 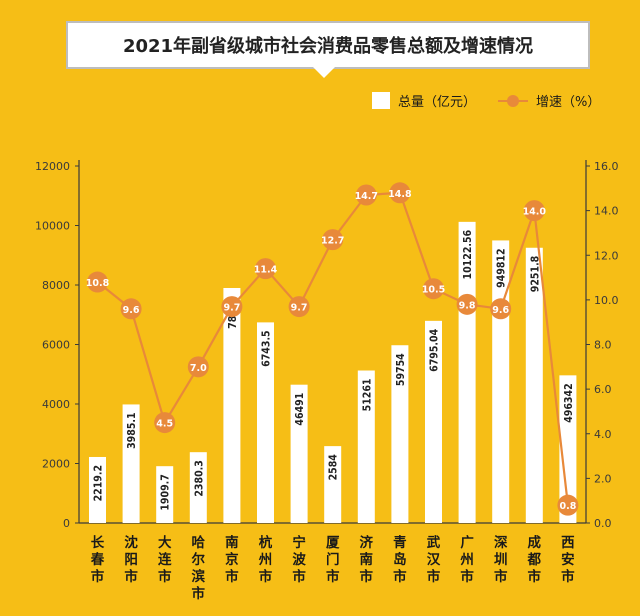 I want to click on right-tick-label: 0.0, so click(x=603, y=523).